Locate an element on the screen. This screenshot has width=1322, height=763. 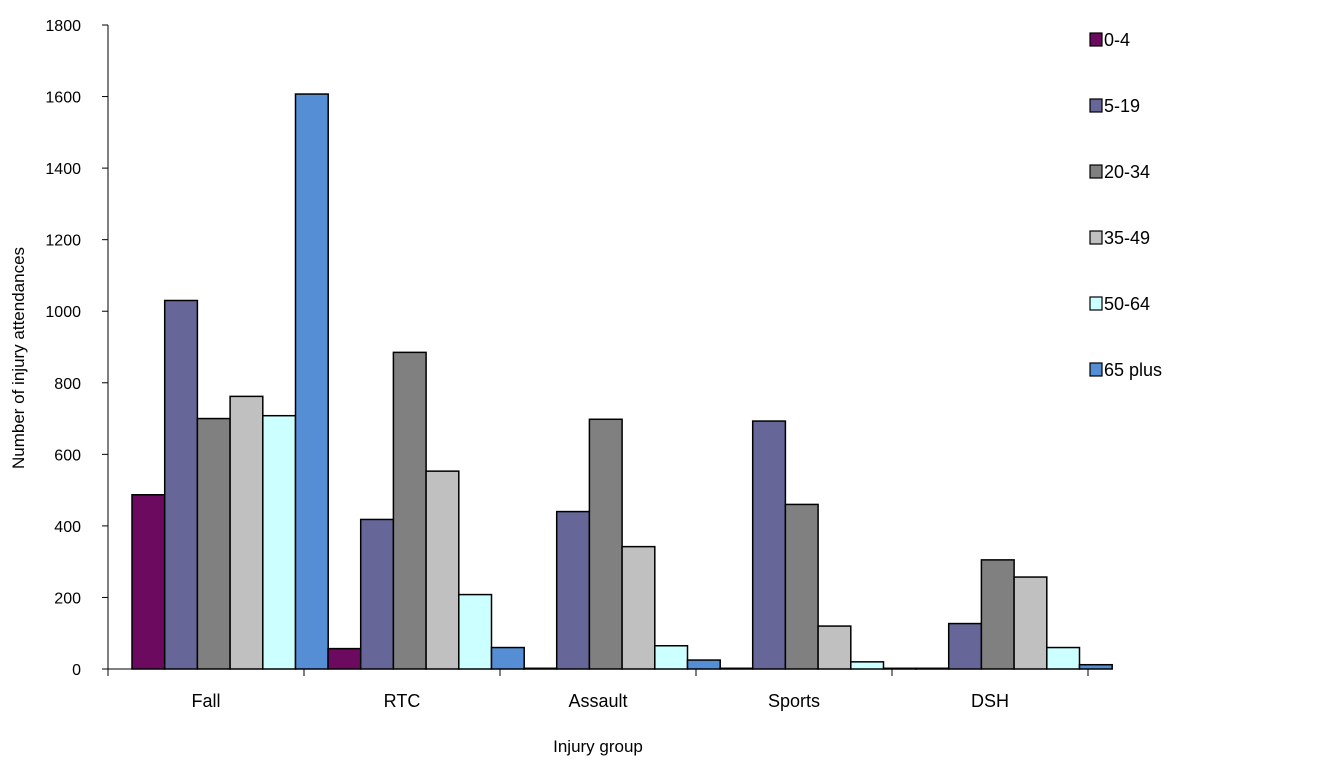
y-tick-label: 400 is located at coordinates (67, 527).